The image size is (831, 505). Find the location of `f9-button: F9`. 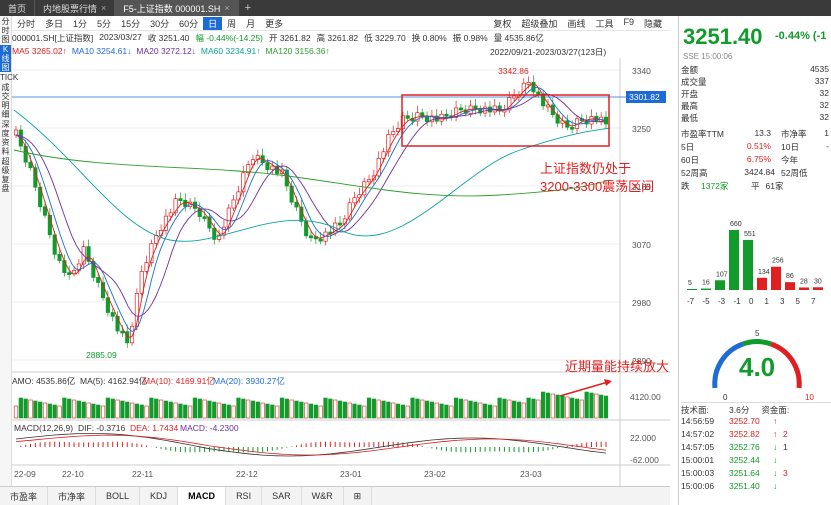

f9-button: F9 is located at coordinates (628, 21).